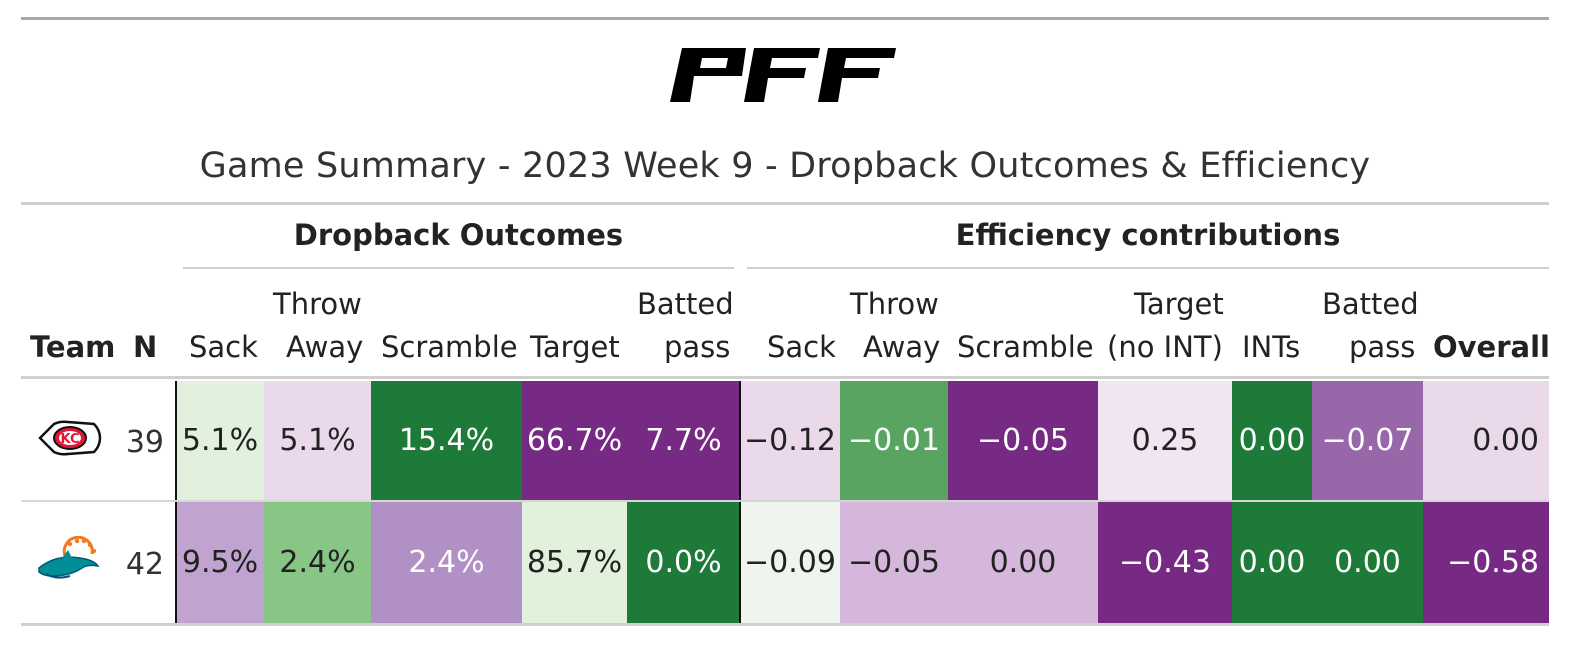 This screenshot has width=1572, height=646. Describe the element at coordinates (685, 304) in the screenshot. I see `header-batted-line1: Batted` at that location.